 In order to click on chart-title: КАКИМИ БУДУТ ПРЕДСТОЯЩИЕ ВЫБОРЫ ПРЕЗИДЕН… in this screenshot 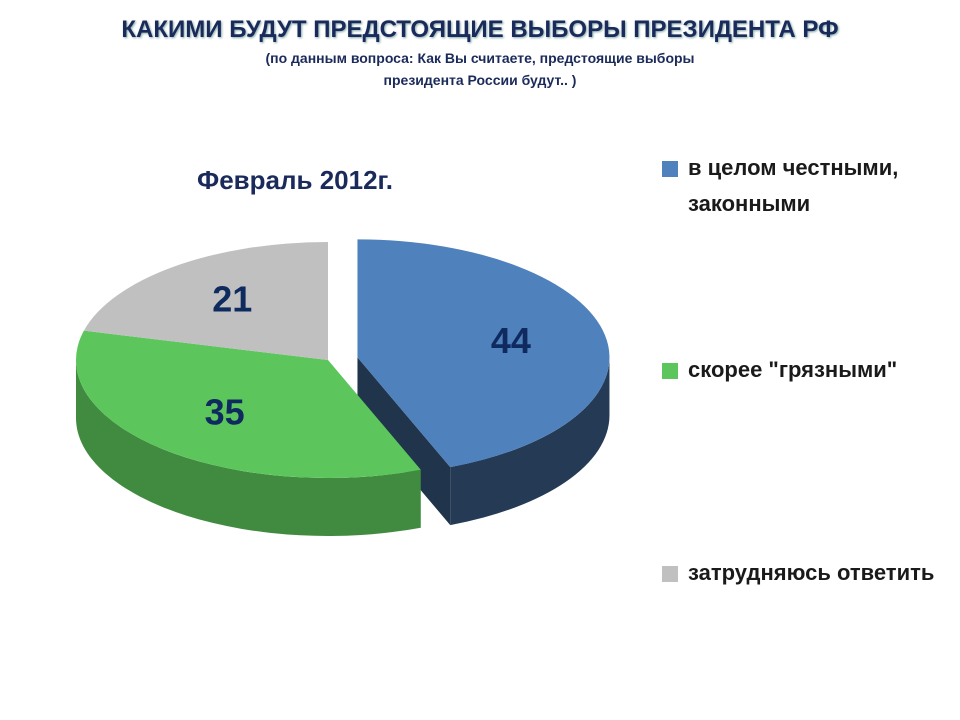, I will do `click(480, 29)`.